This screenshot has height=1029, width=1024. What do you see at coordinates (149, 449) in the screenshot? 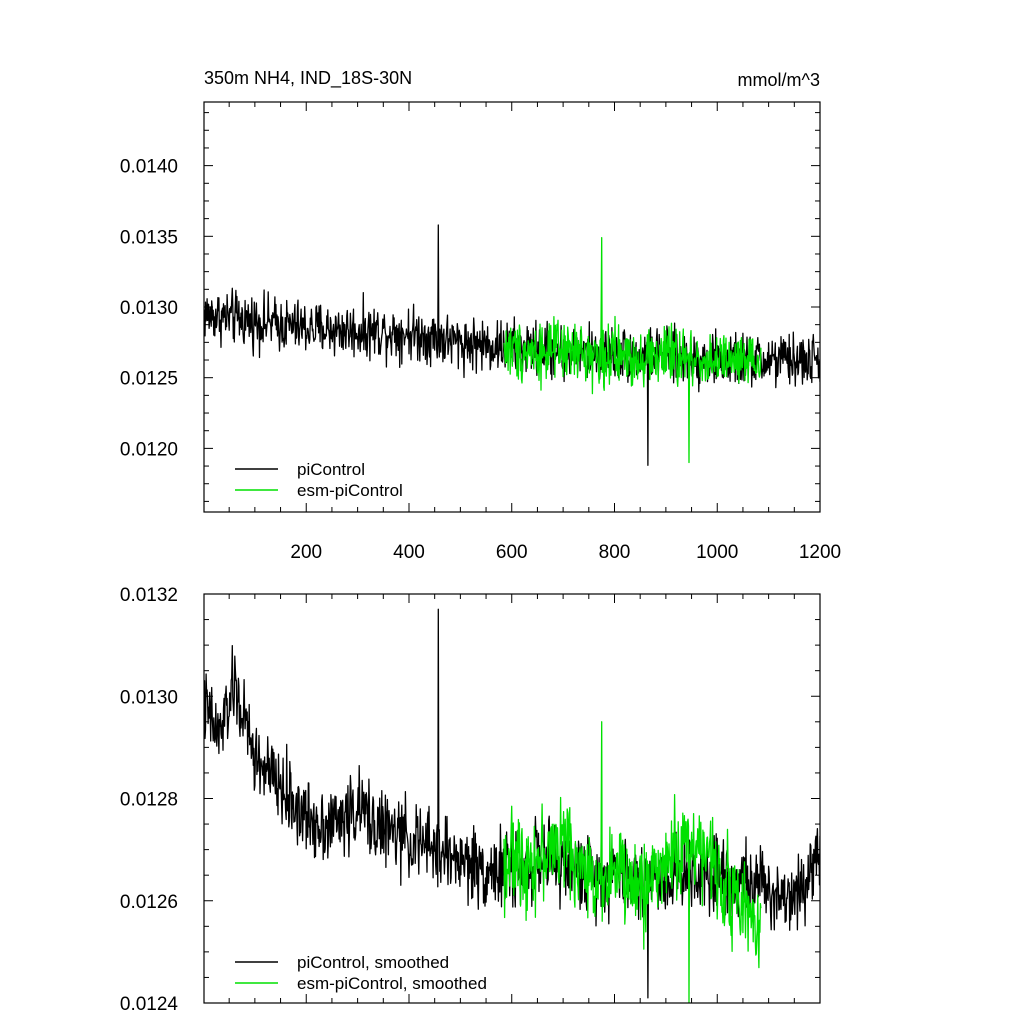
I see `y-tick-label: 0.0120` at bounding box center [149, 449].